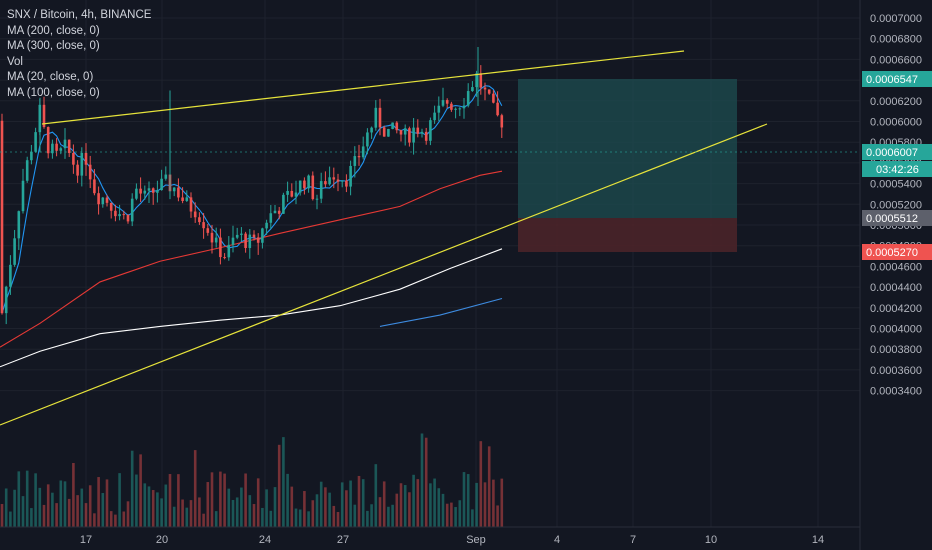 This screenshot has height=550, width=932. I want to click on target-zone, so click(627, 148).